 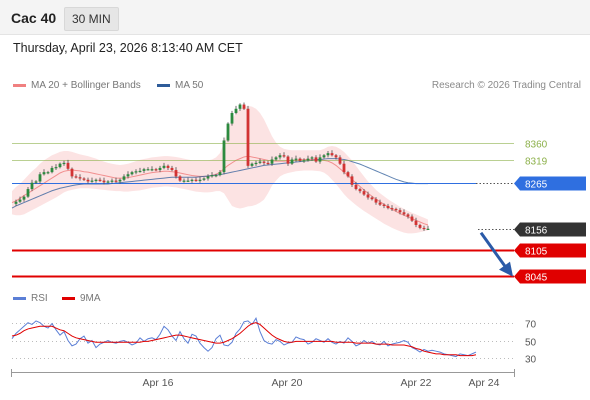 I want to click on copyright-text: Research © 2026 Trading Central, so click(x=506, y=85).